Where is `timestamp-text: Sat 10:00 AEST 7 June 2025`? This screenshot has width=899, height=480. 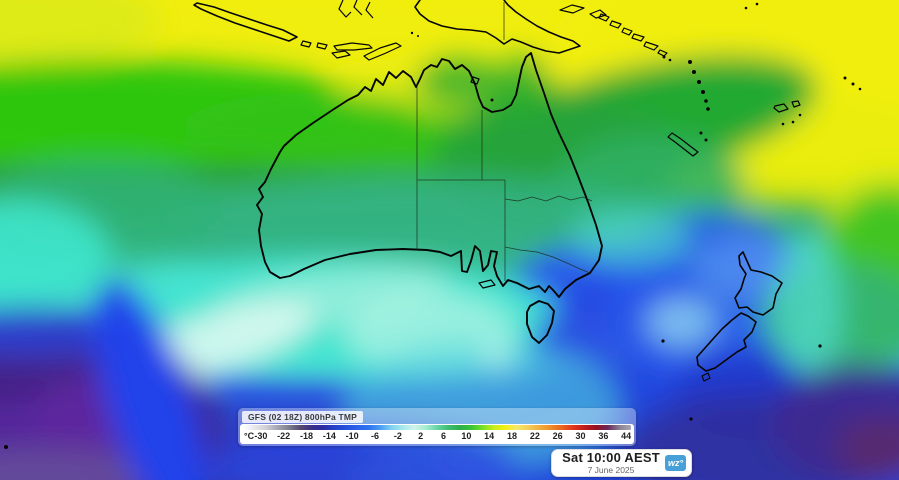 timestamp-text: Sat 10:00 AEST 7 June 2025 is located at coordinates (611, 463).